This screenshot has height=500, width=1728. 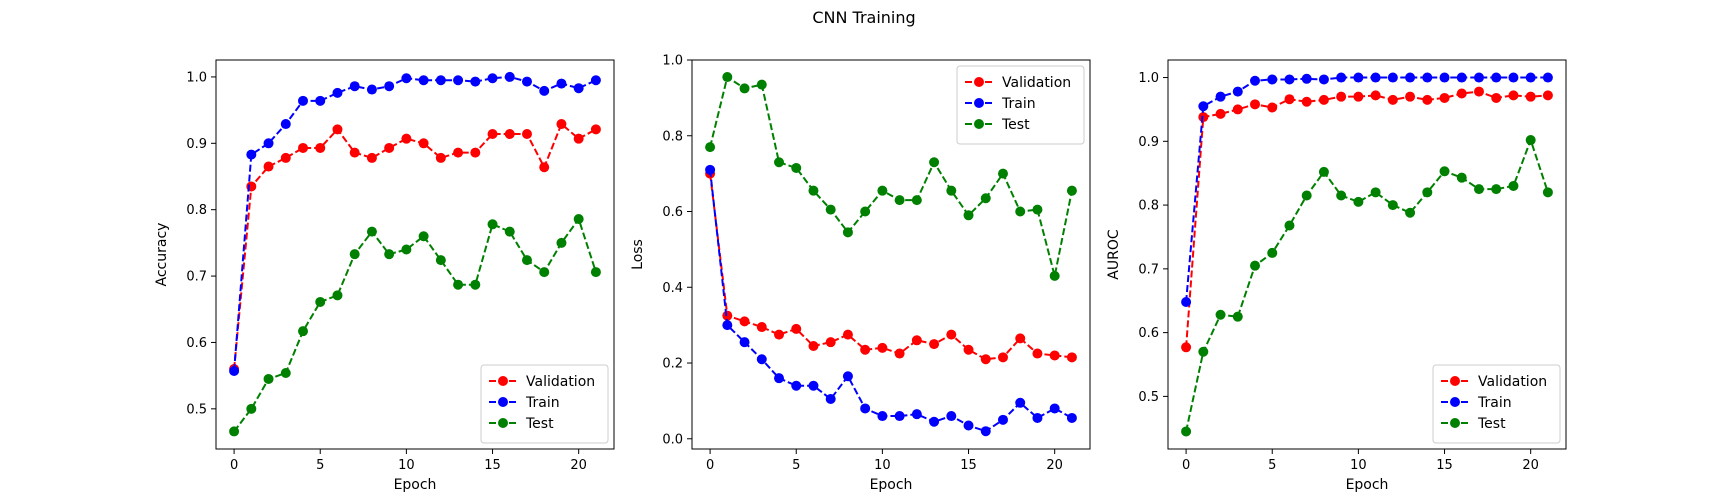 What do you see at coordinates (162, 255) in the screenshot?
I see `y-axis-label: Accuracy` at bounding box center [162, 255].